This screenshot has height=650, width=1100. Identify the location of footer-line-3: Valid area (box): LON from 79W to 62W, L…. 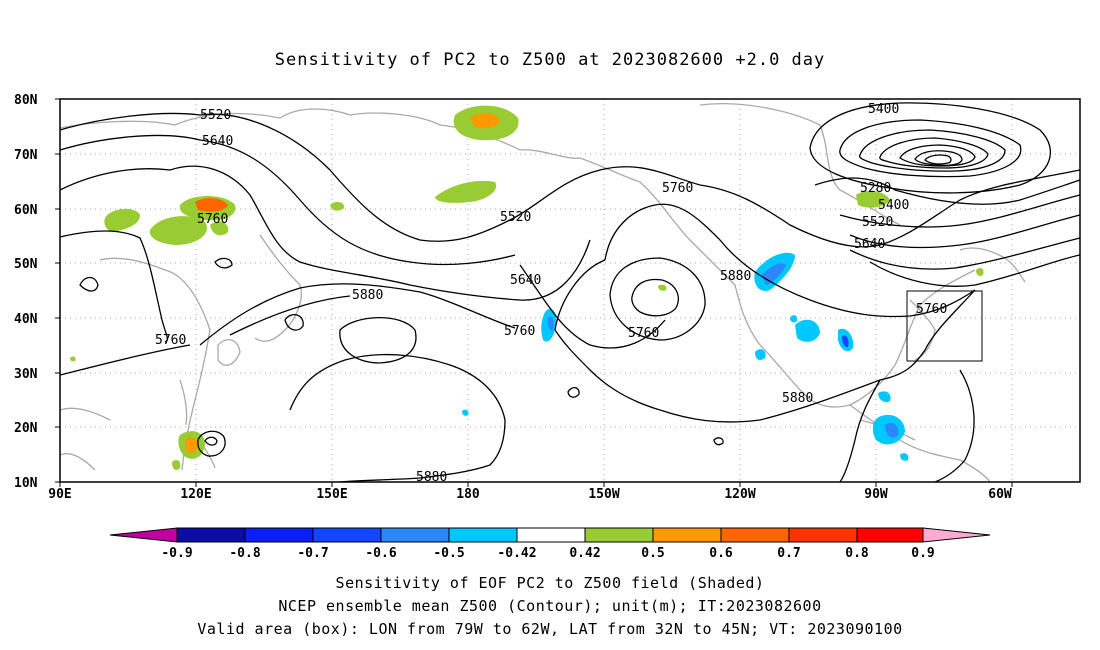
(550, 629).